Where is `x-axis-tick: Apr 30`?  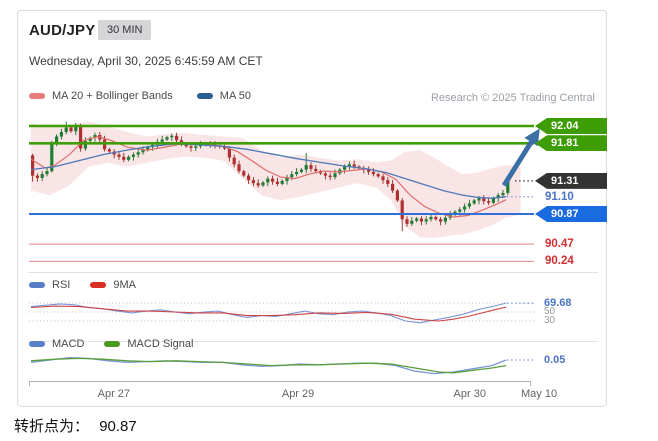 x-axis-tick: Apr 30 is located at coordinates (469, 394).